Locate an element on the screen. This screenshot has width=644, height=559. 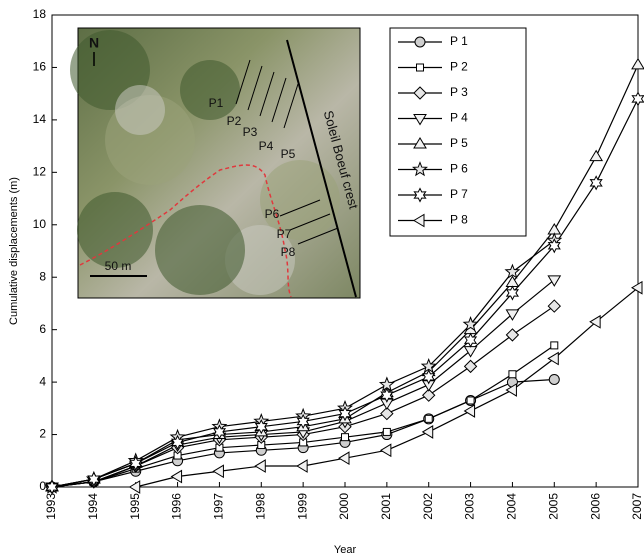
inset-label: N is located at coordinates (94, 43).